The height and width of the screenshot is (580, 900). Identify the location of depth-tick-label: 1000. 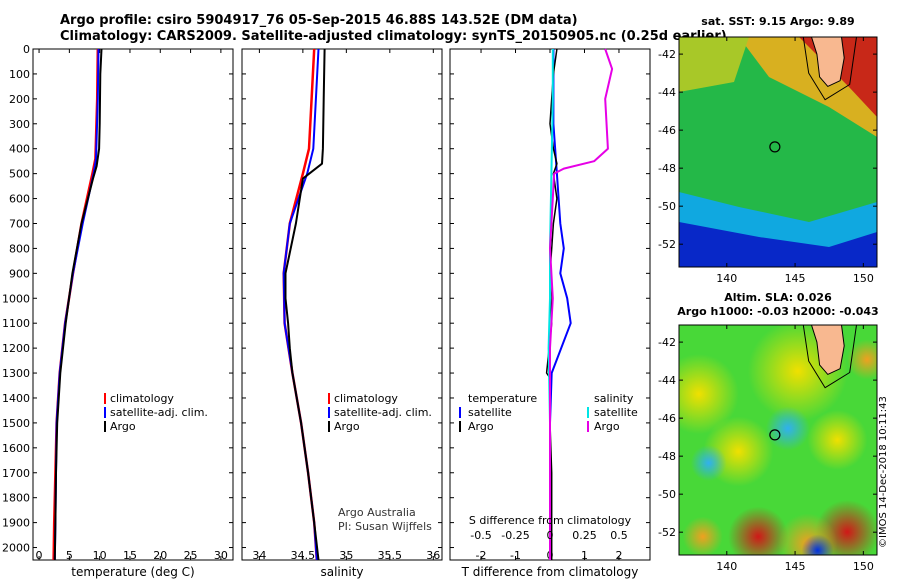
(16, 298).